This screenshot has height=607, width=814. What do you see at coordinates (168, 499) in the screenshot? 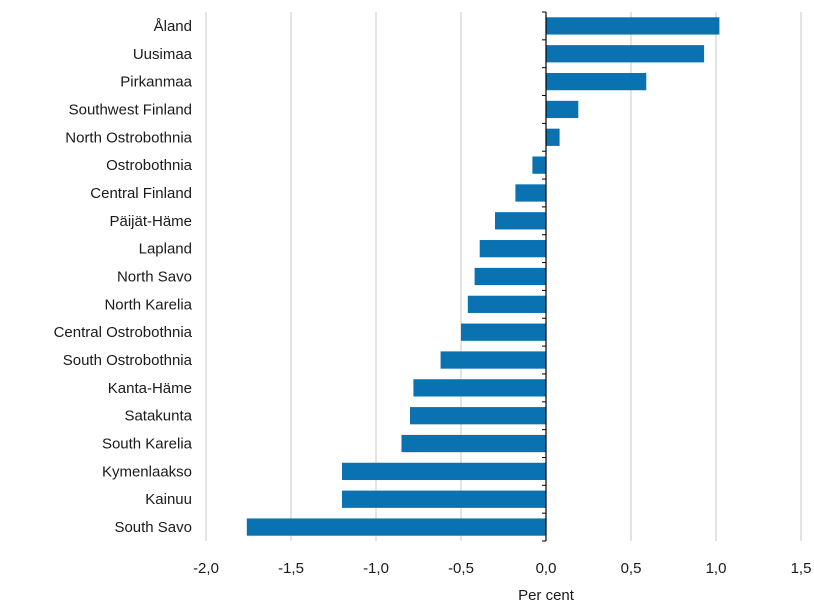
I see `category-label: Kainuu` at bounding box center [168, 499].